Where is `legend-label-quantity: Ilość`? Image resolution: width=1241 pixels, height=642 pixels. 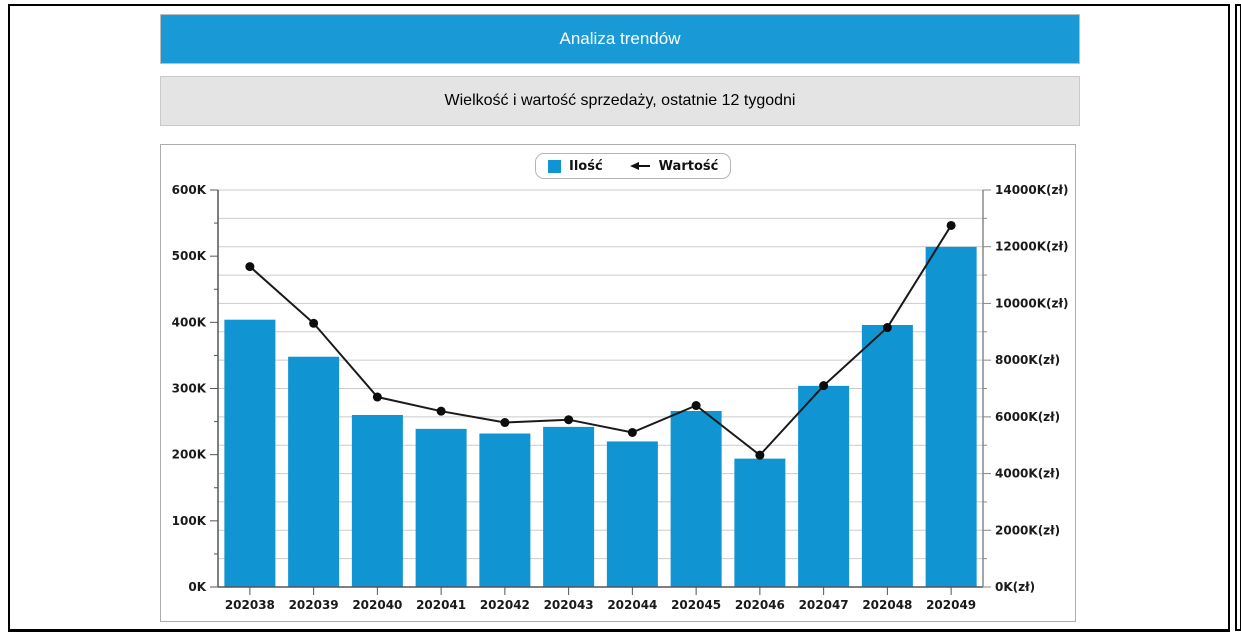 legend-label-quantity: Ilość is located at coordinates (586, 166).